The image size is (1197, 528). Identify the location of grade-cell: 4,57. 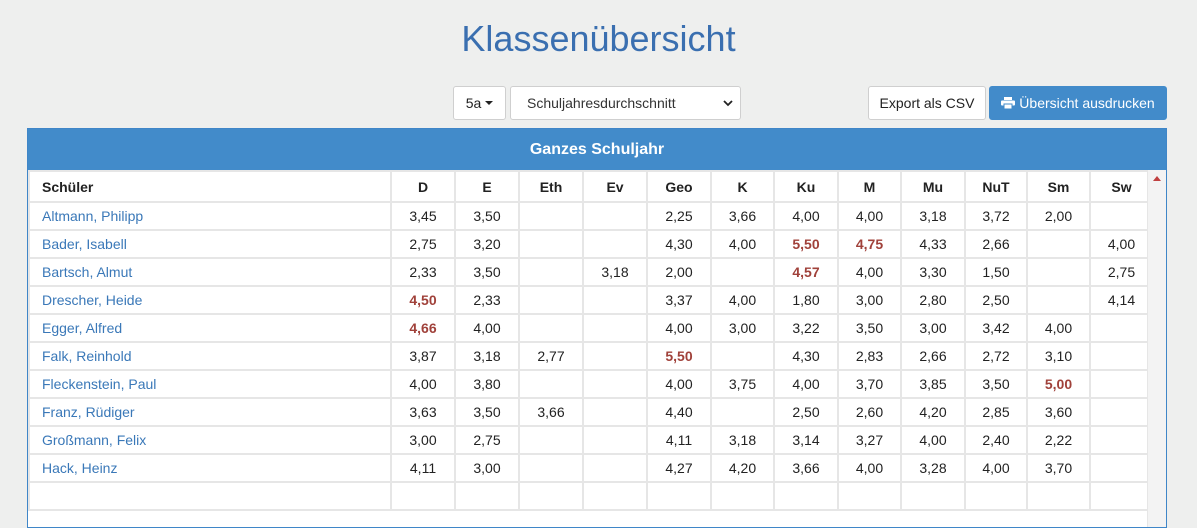
(806, 272).